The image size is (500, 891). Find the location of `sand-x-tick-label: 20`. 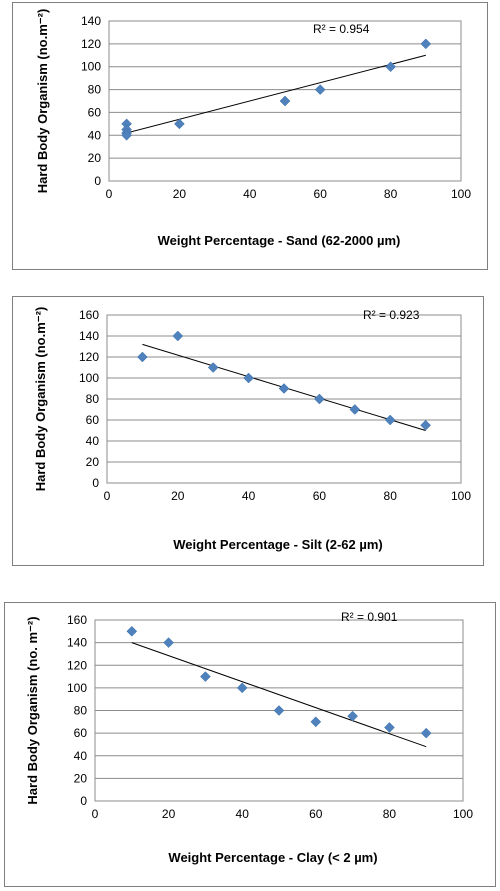

sand-x-tick-label: 20 is located at coordinates (180, 194).